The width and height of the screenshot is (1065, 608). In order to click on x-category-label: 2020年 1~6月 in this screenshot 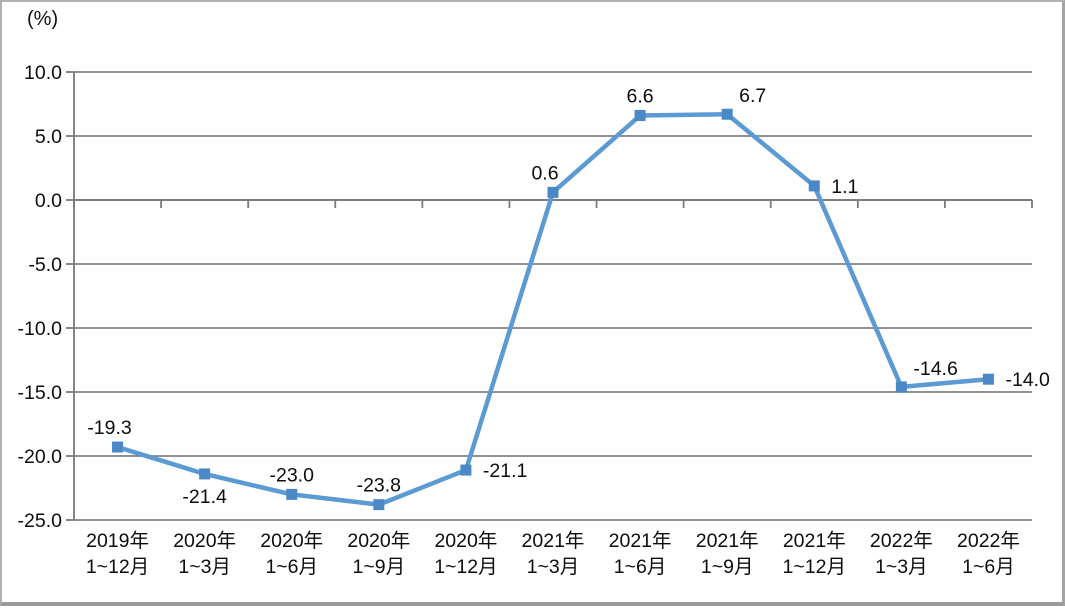, I will do `click(291, 554)`.